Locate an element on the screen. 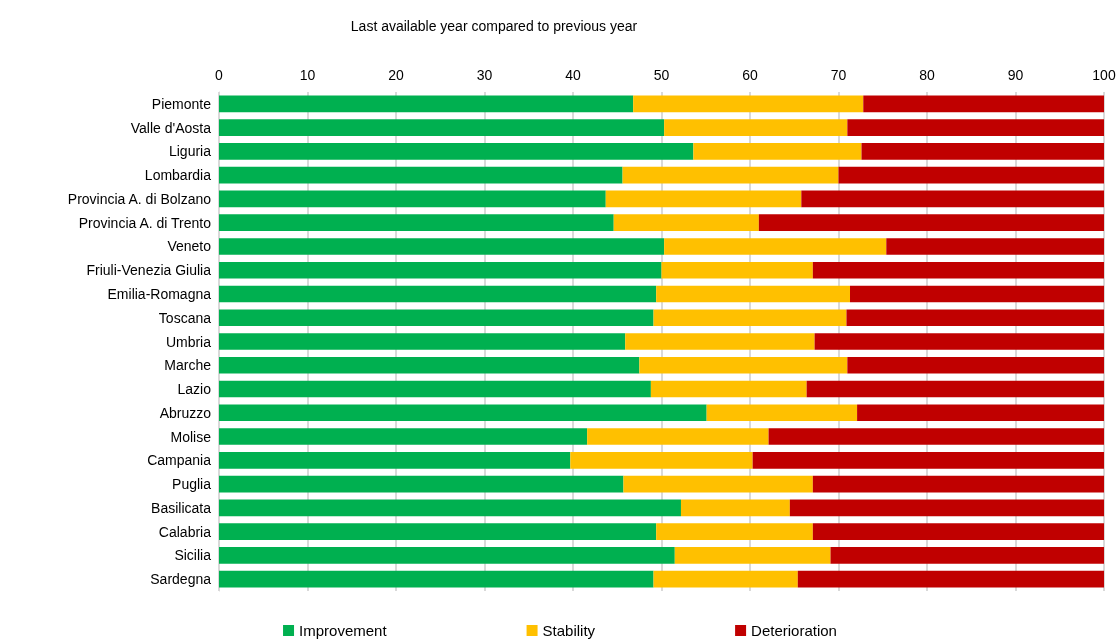 The height and width of the screenshot is (643, 1120). y-tick-label: Umbria is located at coordinates (188, 341).